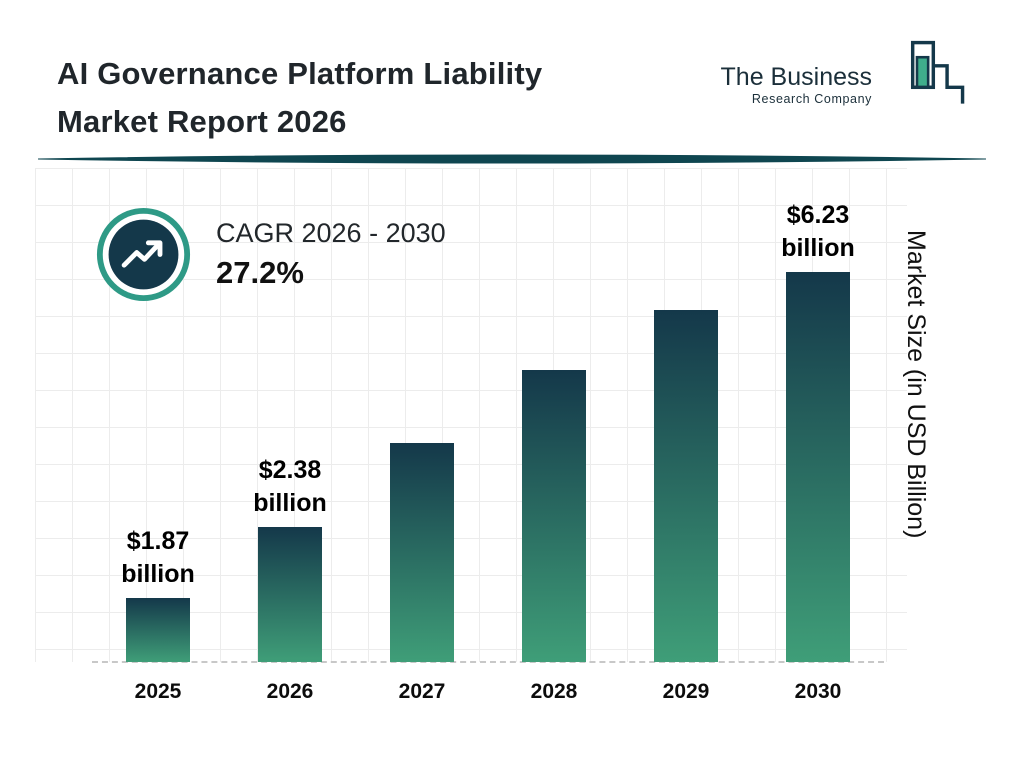  What do you see at coordinates (260, 272) in the screenshot?
I see `cagr-value: 27.2%` at bounding box center [260, 272].